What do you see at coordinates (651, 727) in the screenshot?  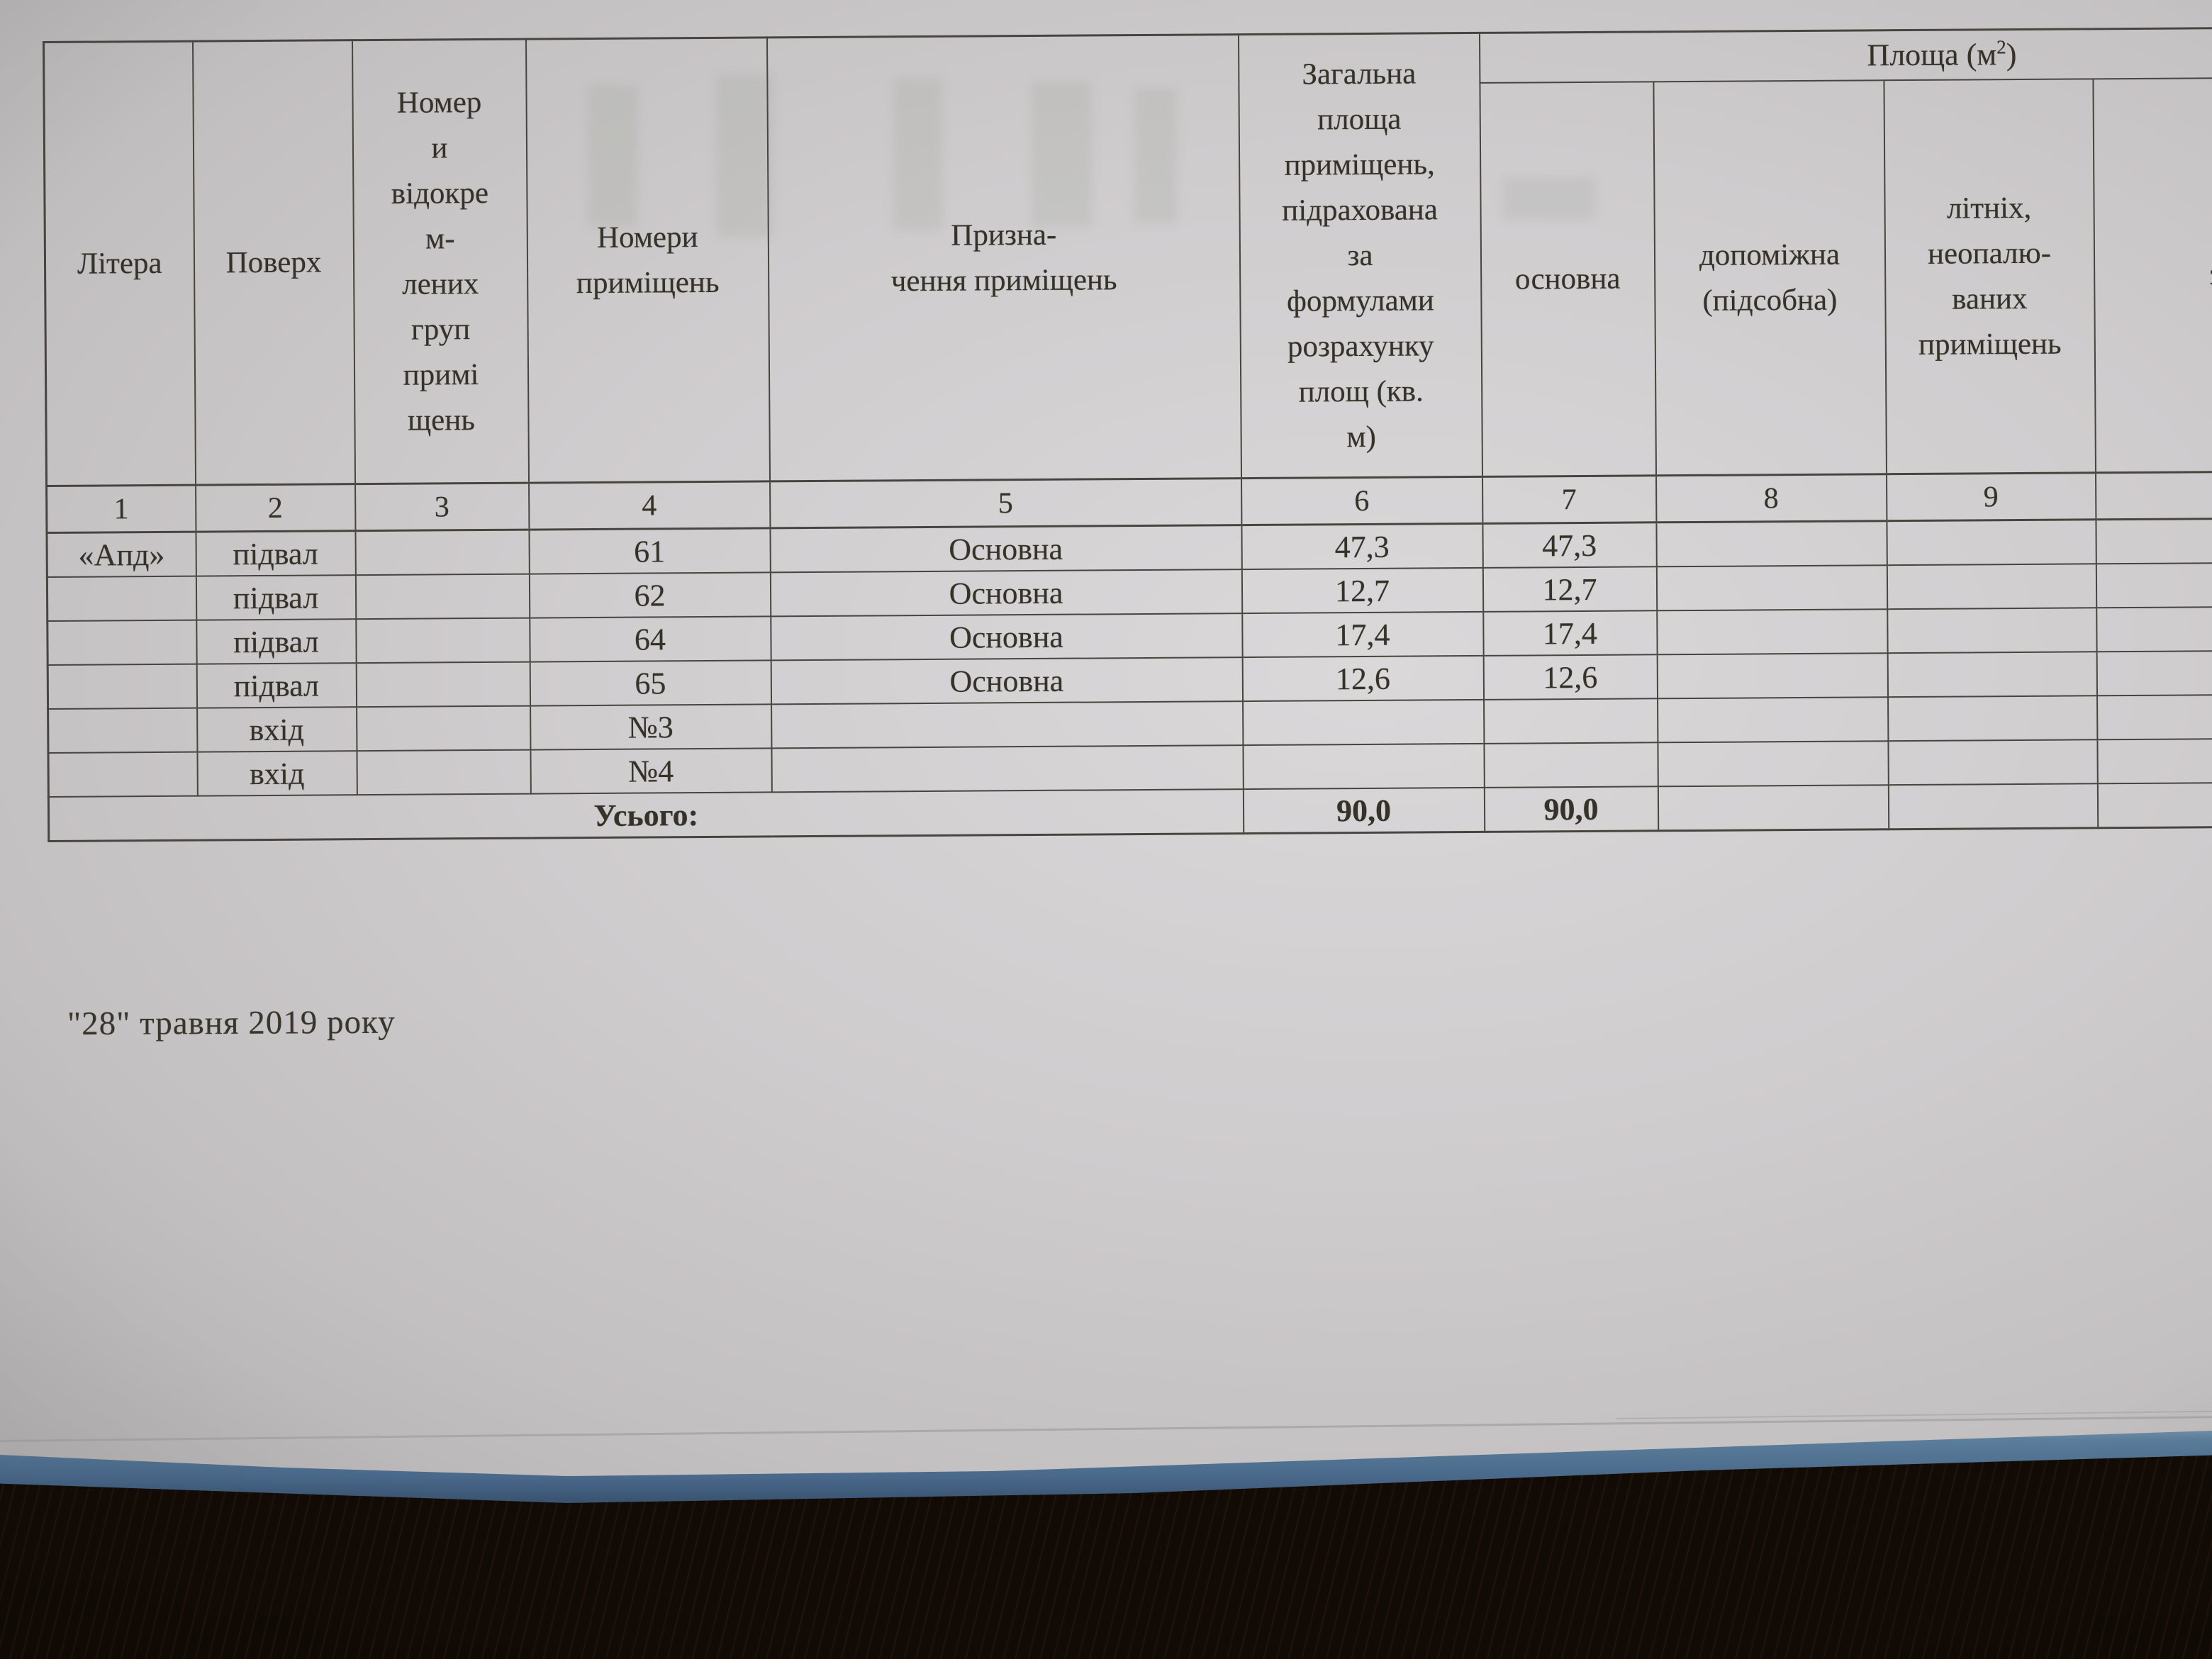 I see `data-cell: №3` at bounding box center [651, 727].